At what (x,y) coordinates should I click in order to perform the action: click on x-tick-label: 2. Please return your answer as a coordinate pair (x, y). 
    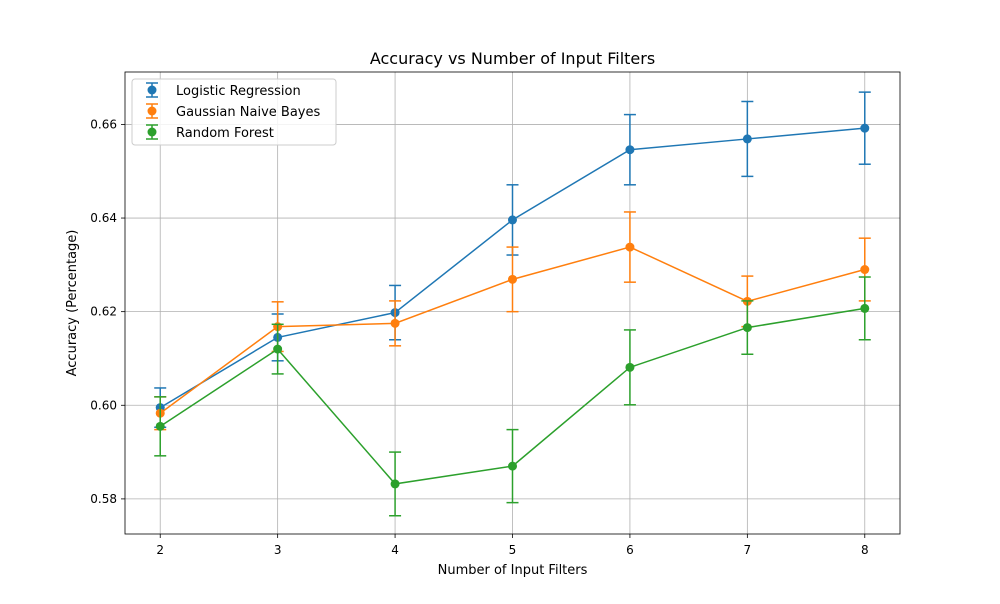
    Looking at the image, I should click on (160, 550).